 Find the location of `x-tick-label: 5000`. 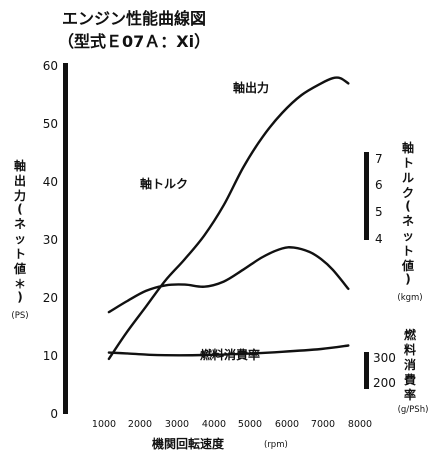

x-tick-label: 5000 is located at coordinates (250, 424).